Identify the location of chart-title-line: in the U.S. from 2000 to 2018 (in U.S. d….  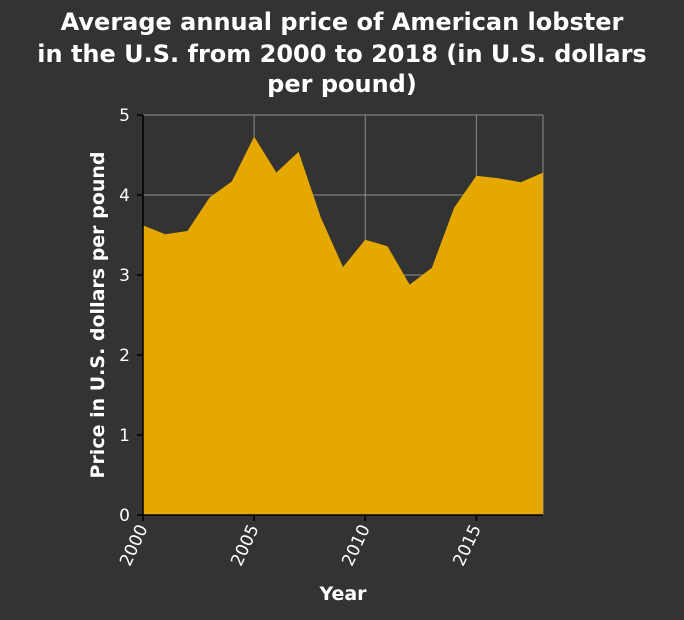
(341, 54).